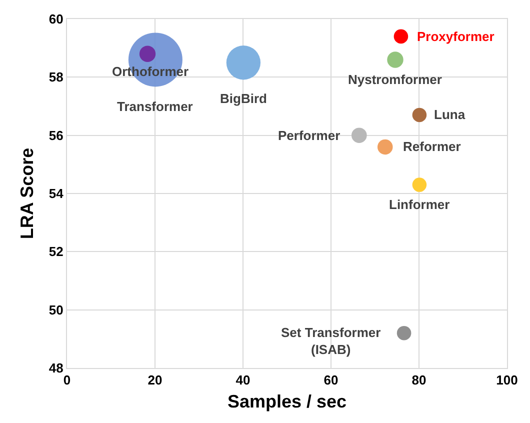  What do you see at coordinates (243, 380) in the screenshot?
I see `x-tick-label: 40` at bounding box center [243, 380].